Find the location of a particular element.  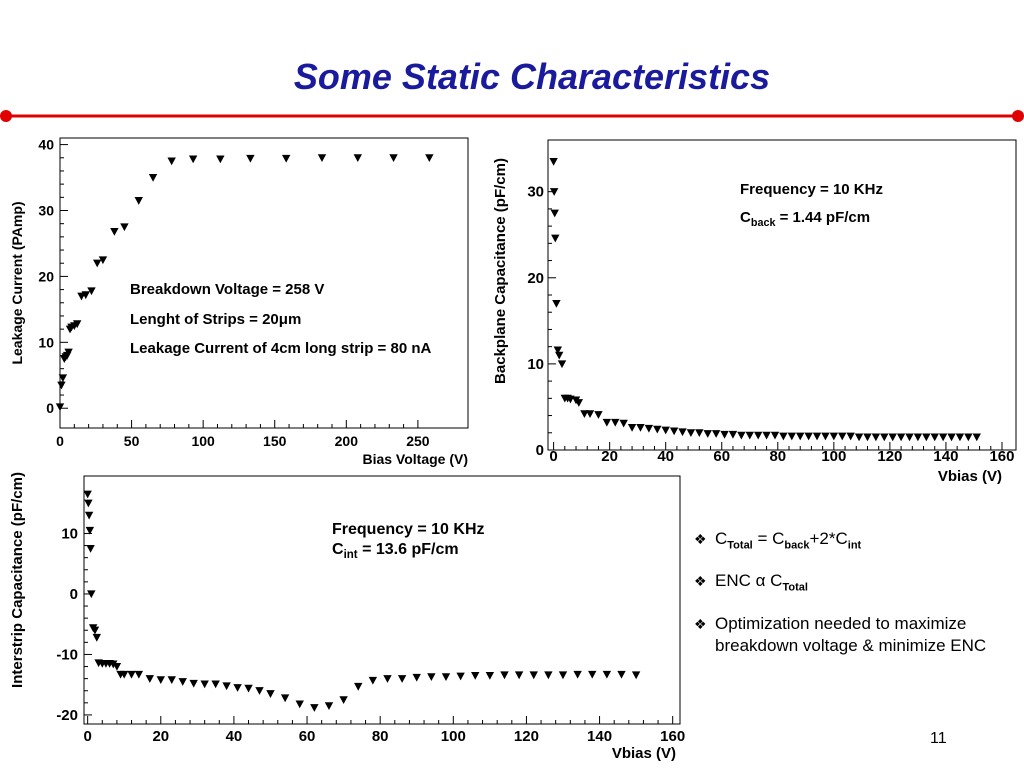

x-tick-label: 200 is located at coordinates (347, 441).